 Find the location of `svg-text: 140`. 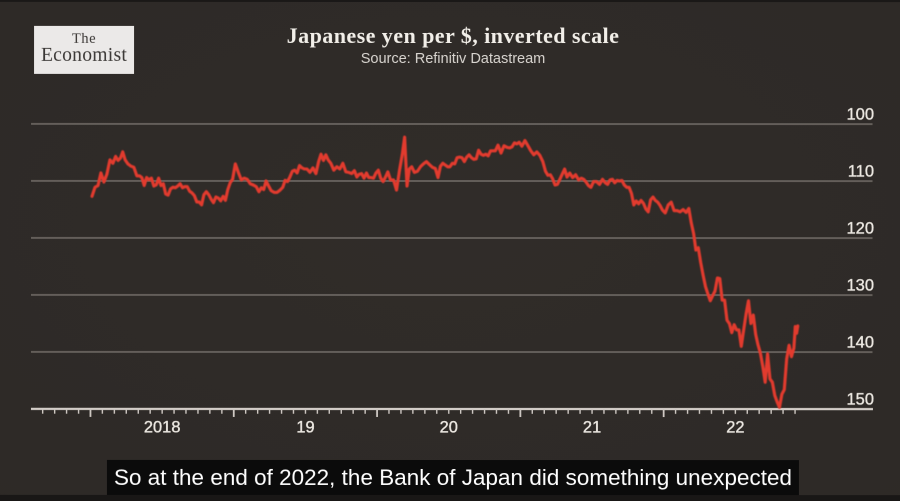

svg-text: 140 is located at coordinates (860, 343).